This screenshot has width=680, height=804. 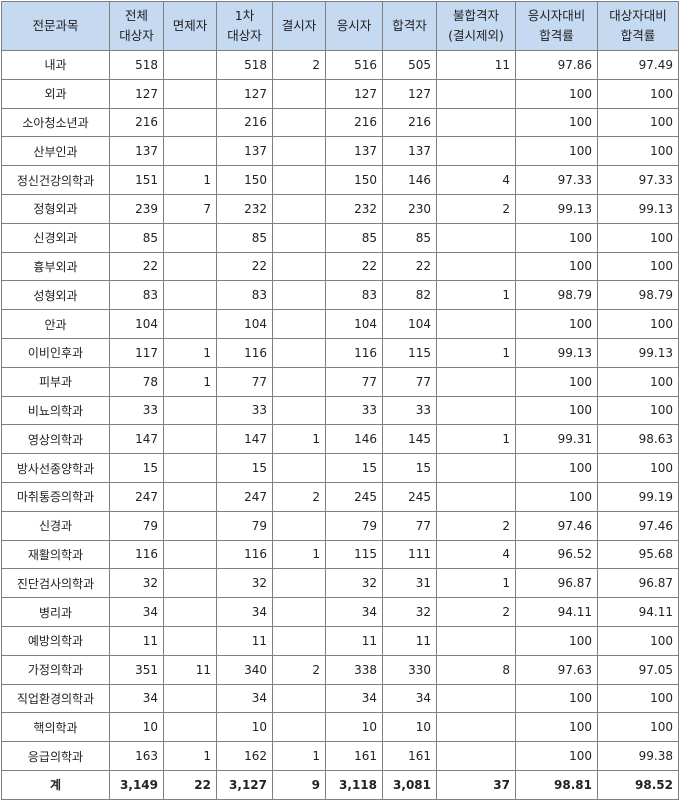 I want to click on table-cell: 4, so click(x=476, y=180).